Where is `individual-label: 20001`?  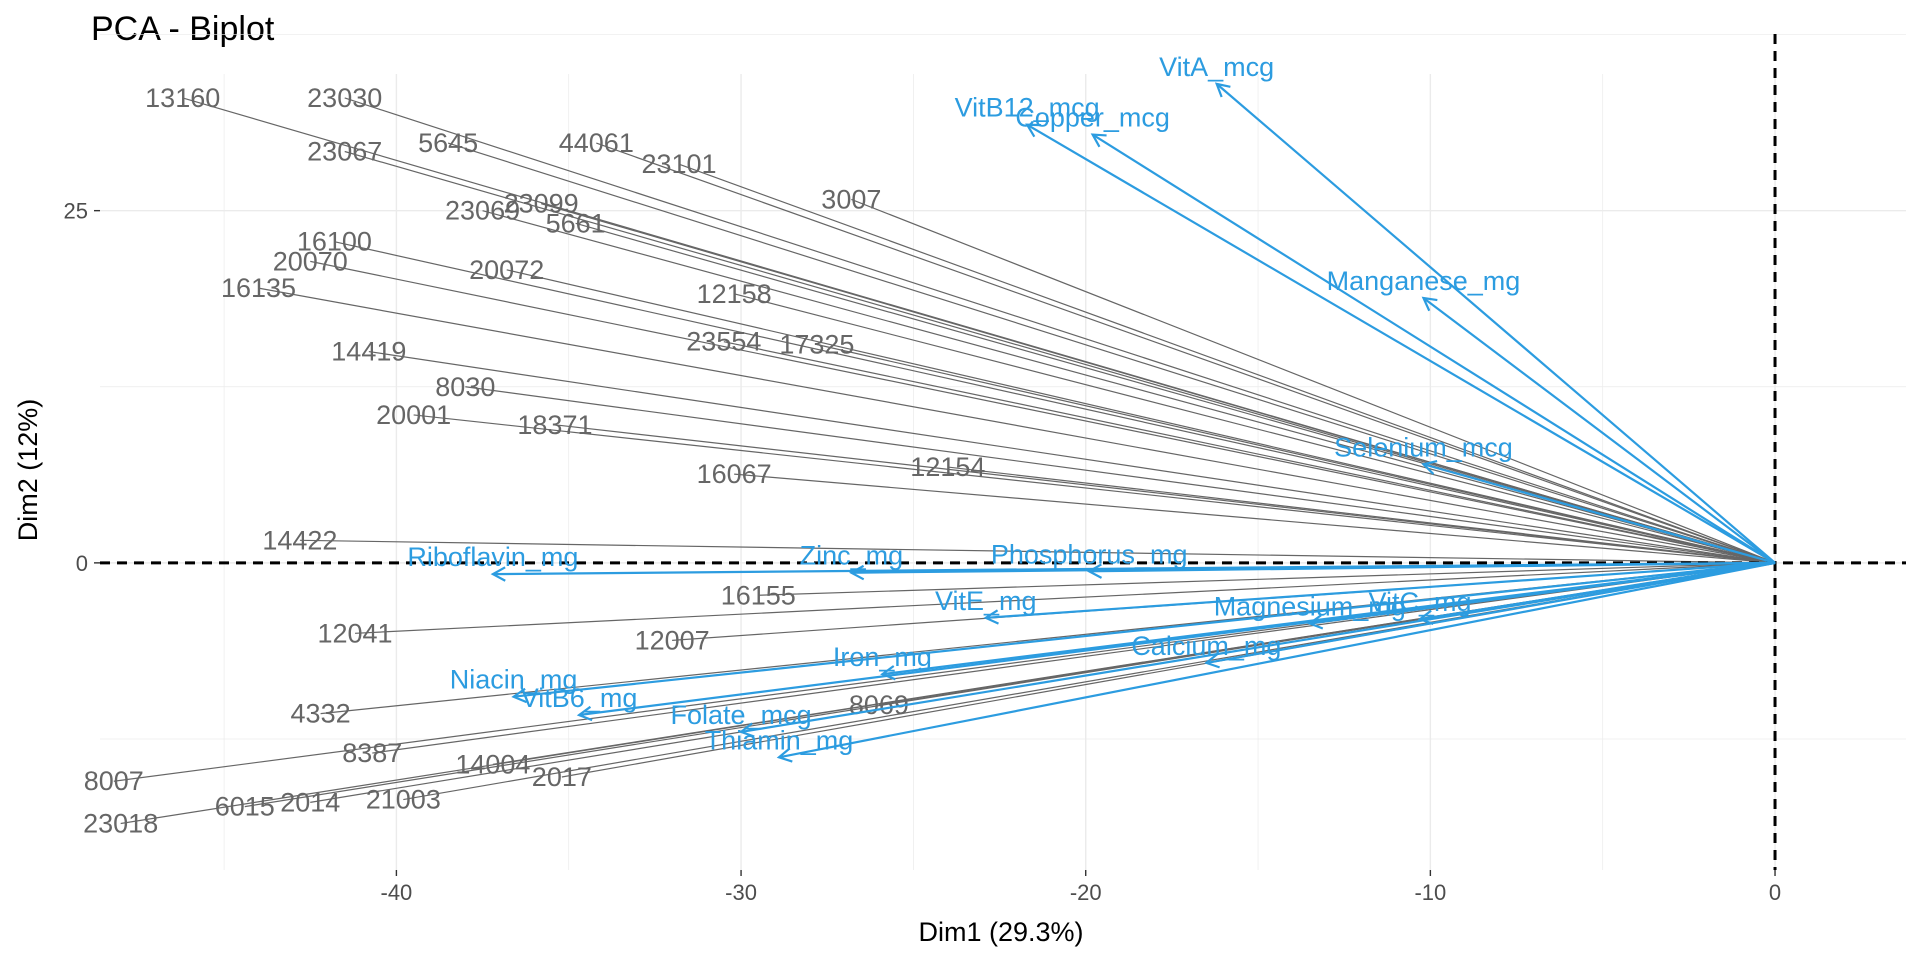
individual-label: 20001 is located at coordinates (413, 415).